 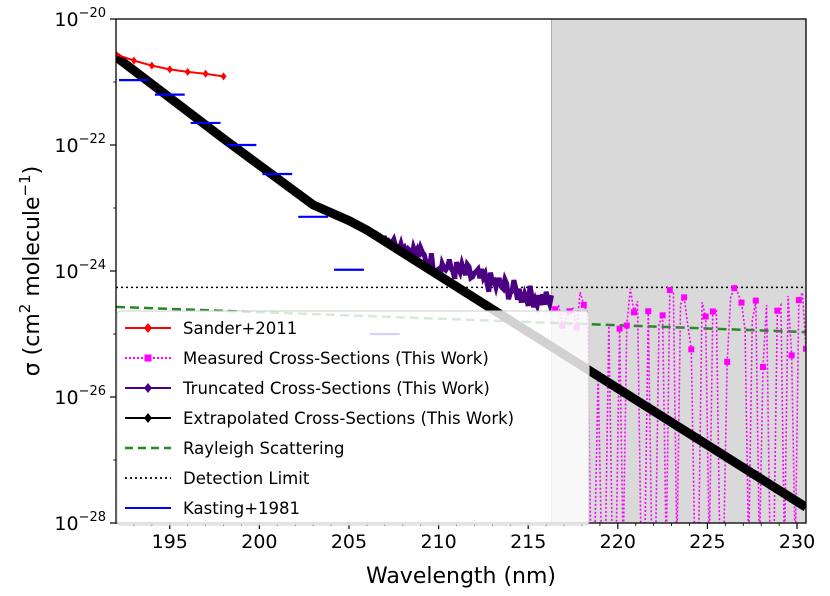 I want to click on y-tick-label: 10−28, so click(x=80, y=522).